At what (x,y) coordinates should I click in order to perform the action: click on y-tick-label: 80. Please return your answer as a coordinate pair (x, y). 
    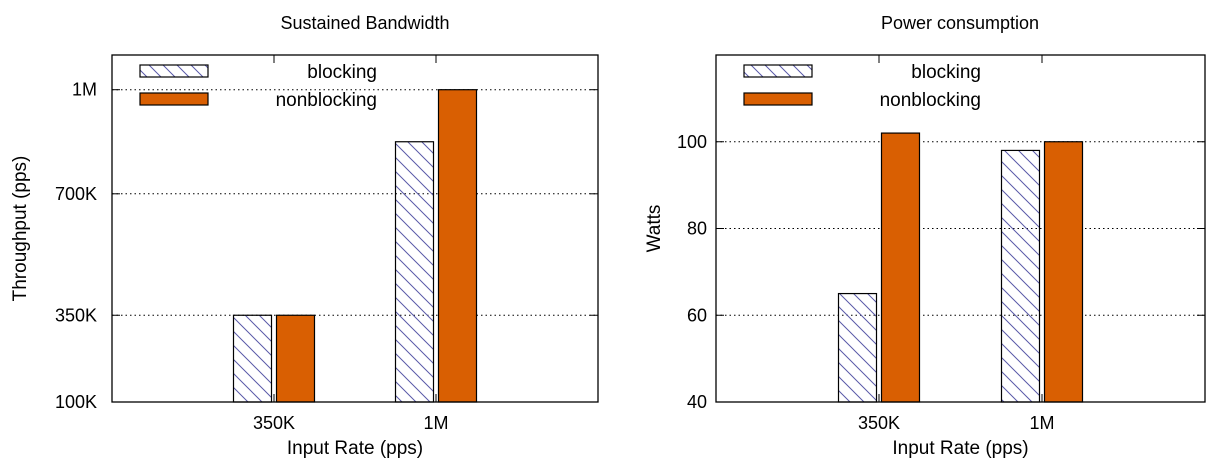
    Looking at the image, I should click on (697, 229).